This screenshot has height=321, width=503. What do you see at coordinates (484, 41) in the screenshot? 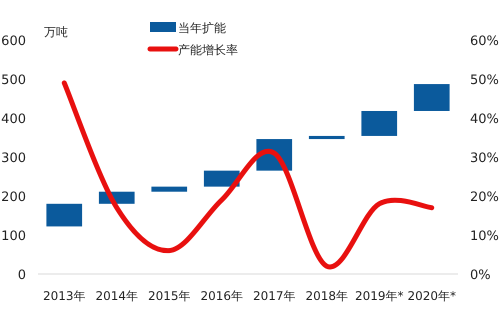
I see `y2-tick-label: 60%` at bounding box center [484, 41].